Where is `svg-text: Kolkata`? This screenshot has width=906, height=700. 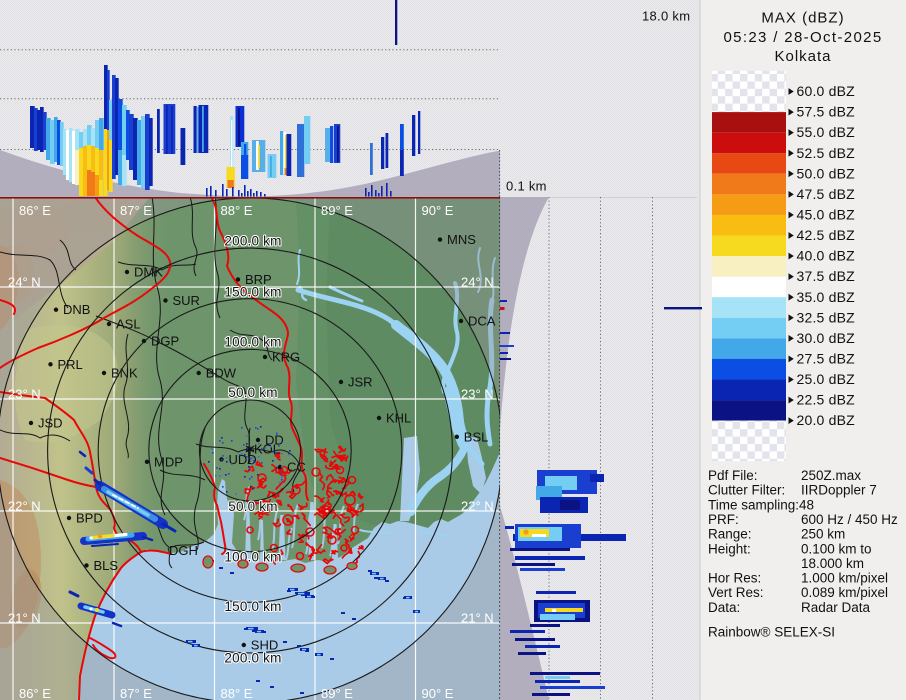 svg-text: Kolkata is located at coordinates (802, 56).